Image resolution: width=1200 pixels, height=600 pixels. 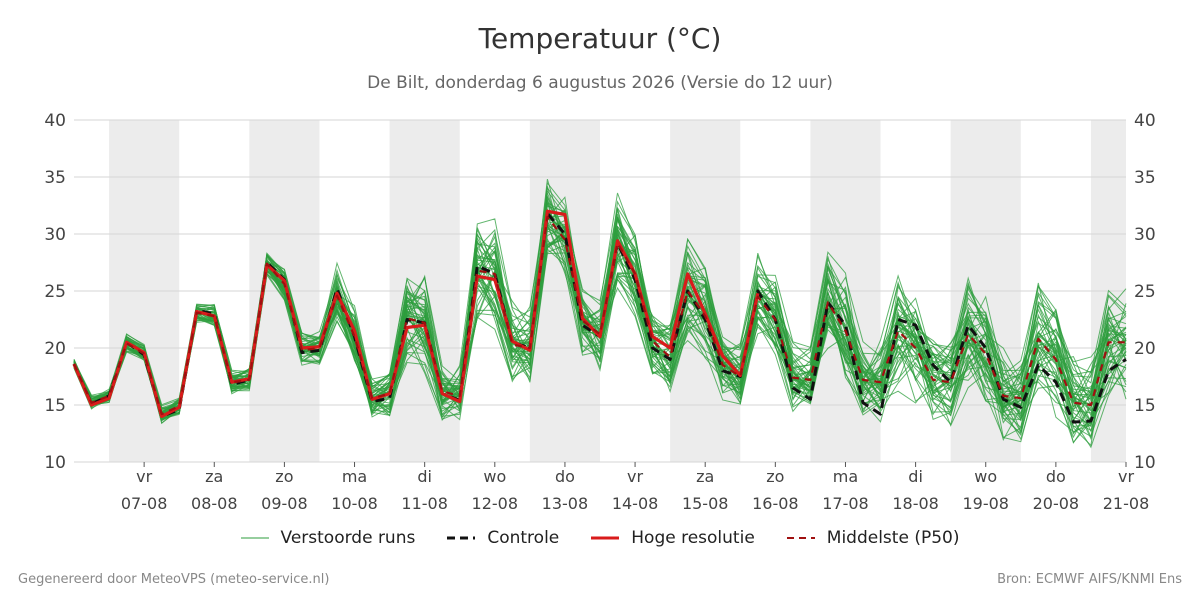 I want to click on legend-item-median: Middelste (P50), so click(x=873, y=538).